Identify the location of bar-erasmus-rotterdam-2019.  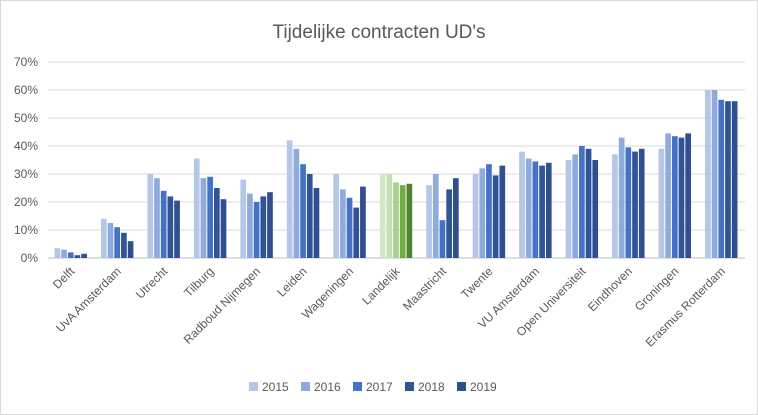
(734, 179).